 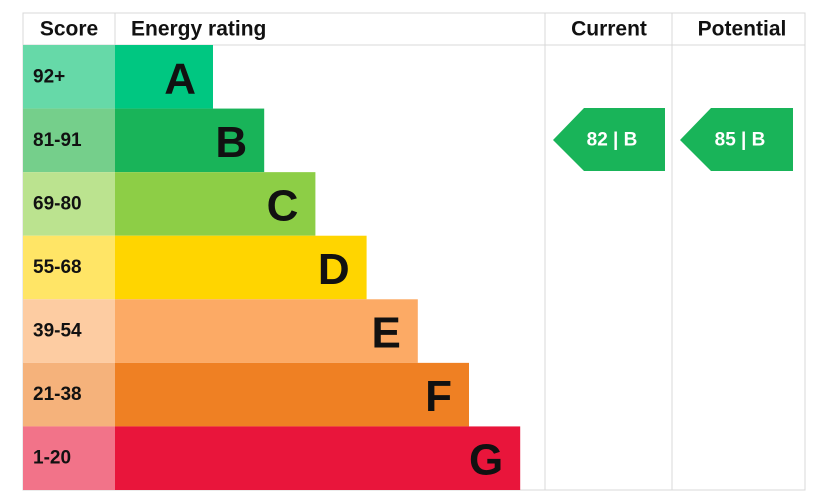 What do you see at coordinates (57, 331) in the screenshot?
I see `band-score: 39-54` at bounding box center [57, 331].